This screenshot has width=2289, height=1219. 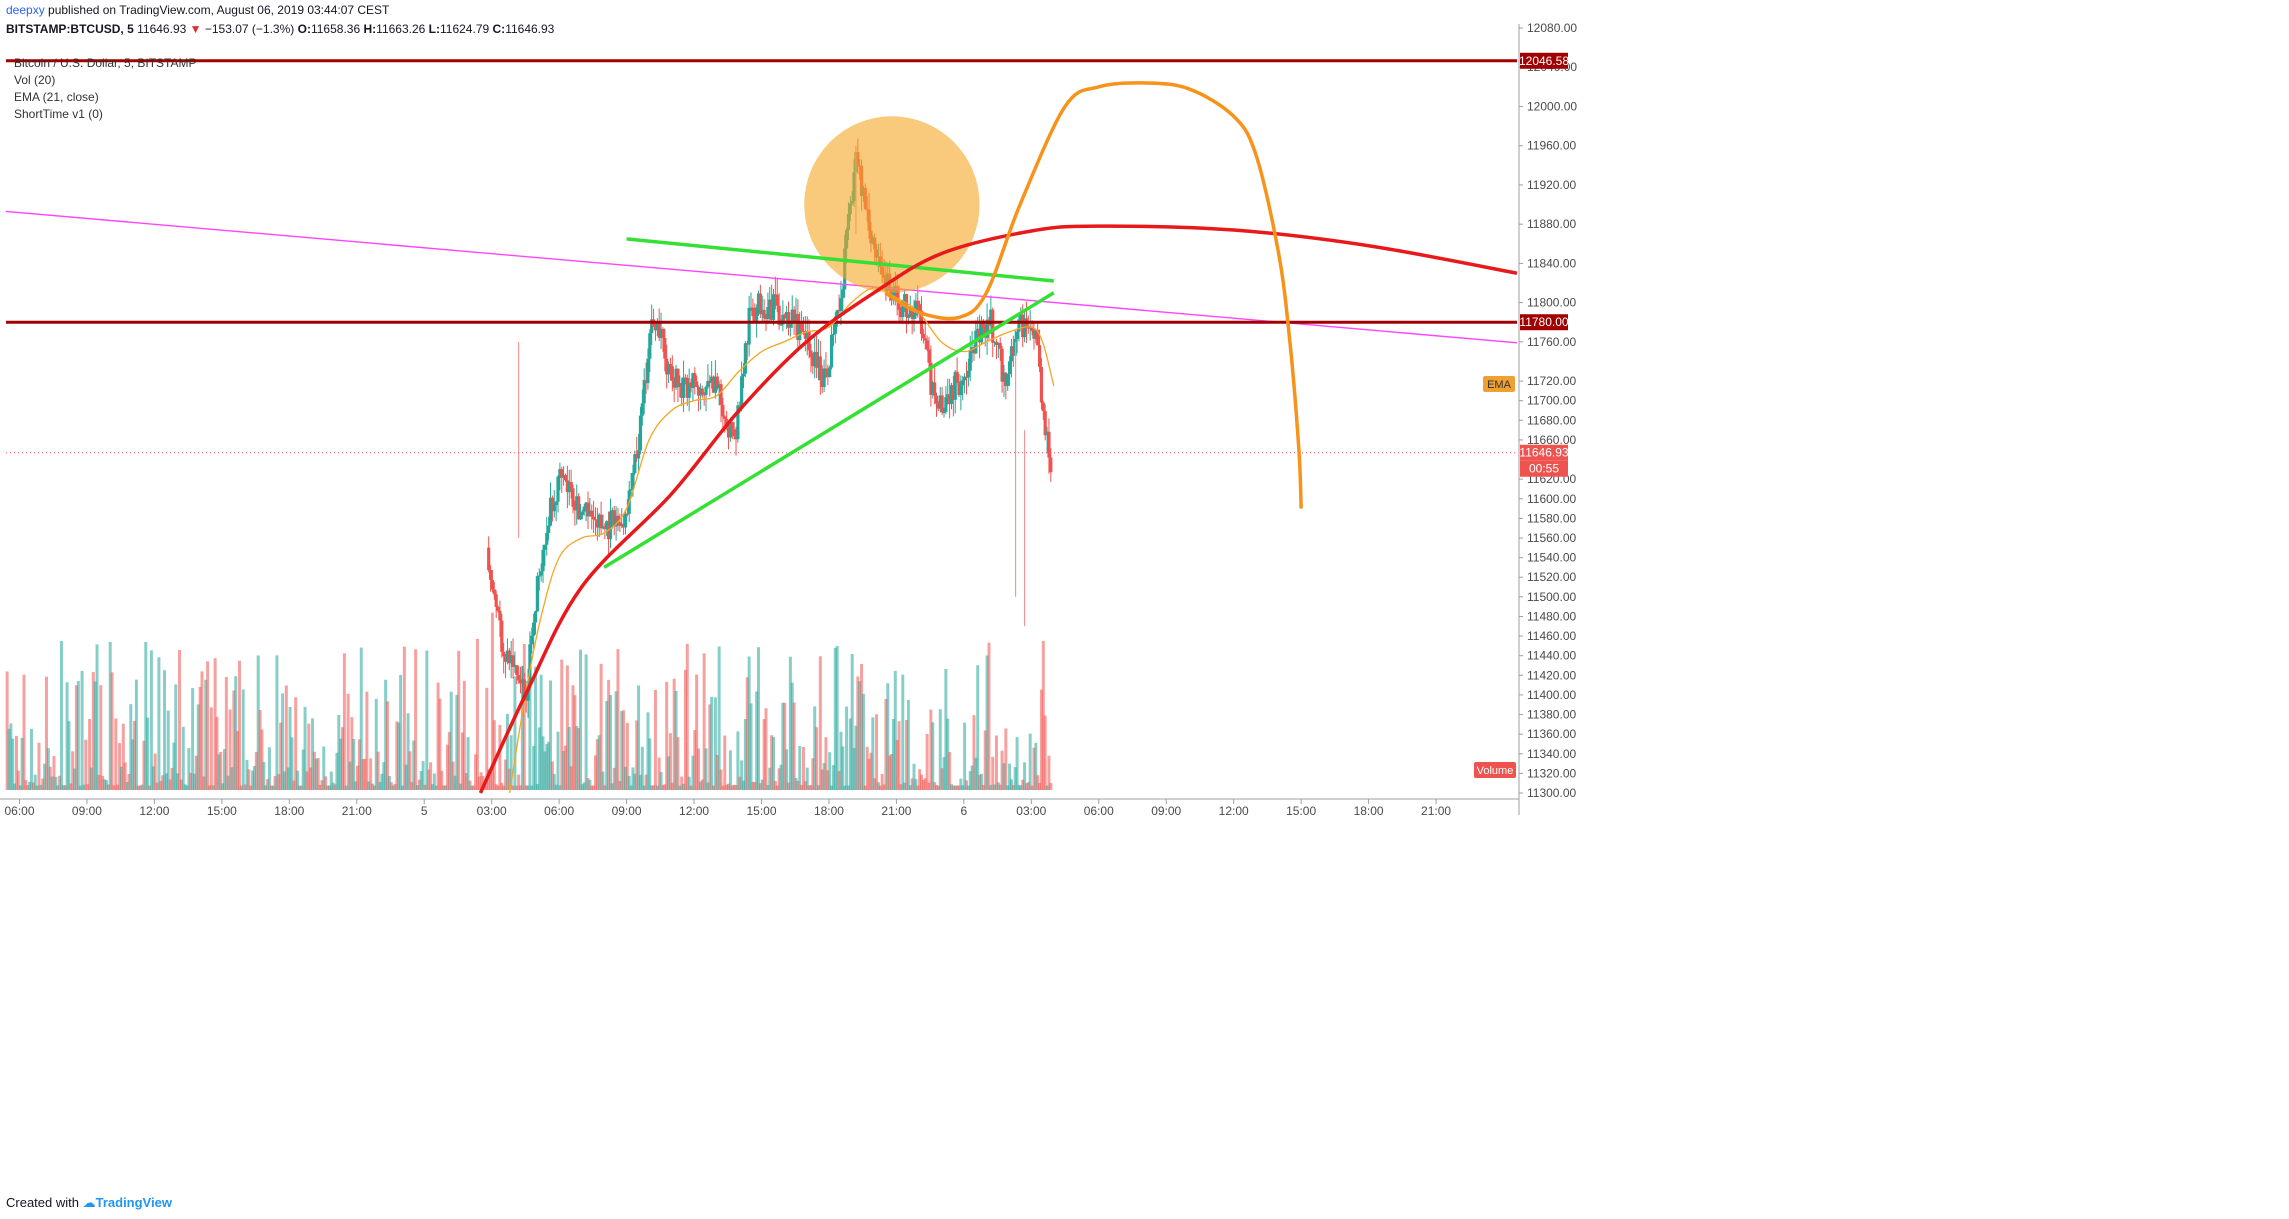 What do you see at coordinates (1551, 518) in the screenshot?
I see `y-tick-label: 11580.00` at bounding box center [1551, 518].